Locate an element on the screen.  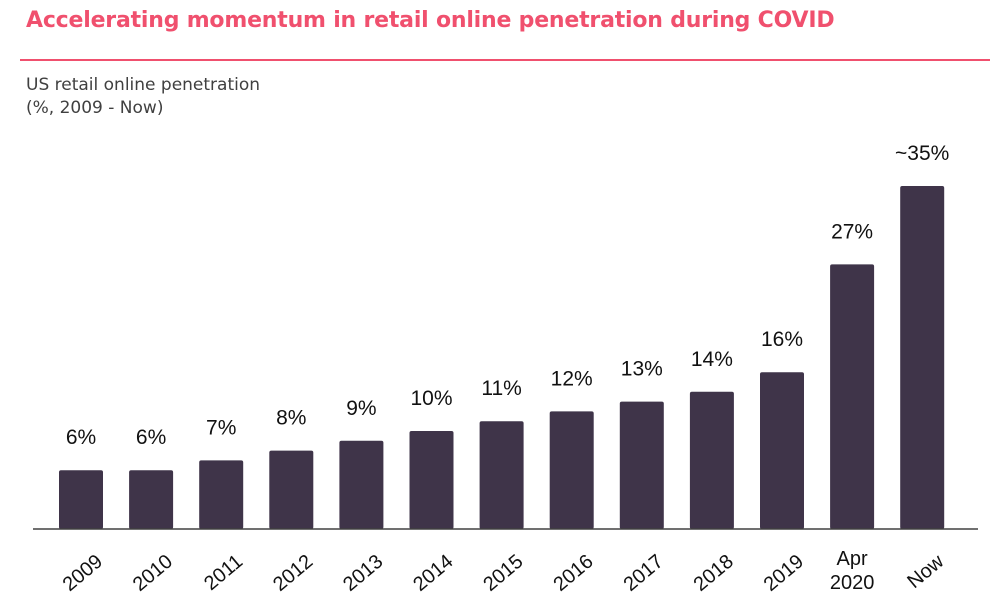
data-label: ~35% is located at coordinates (922, 153).